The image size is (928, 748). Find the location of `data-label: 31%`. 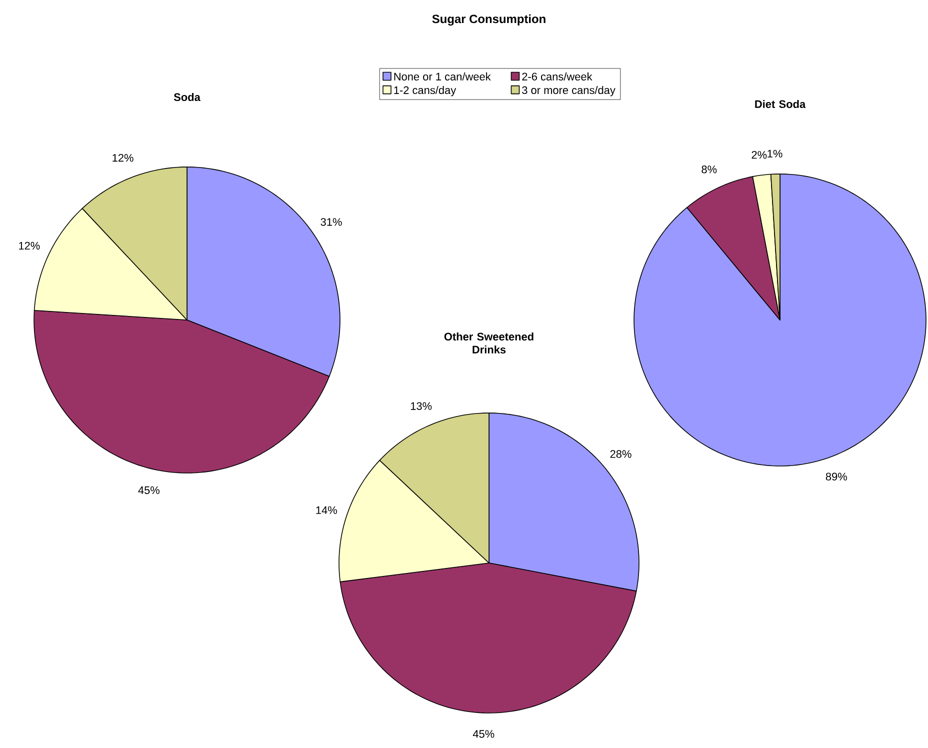

data-label: 31% is located at coordinates (331, 222).